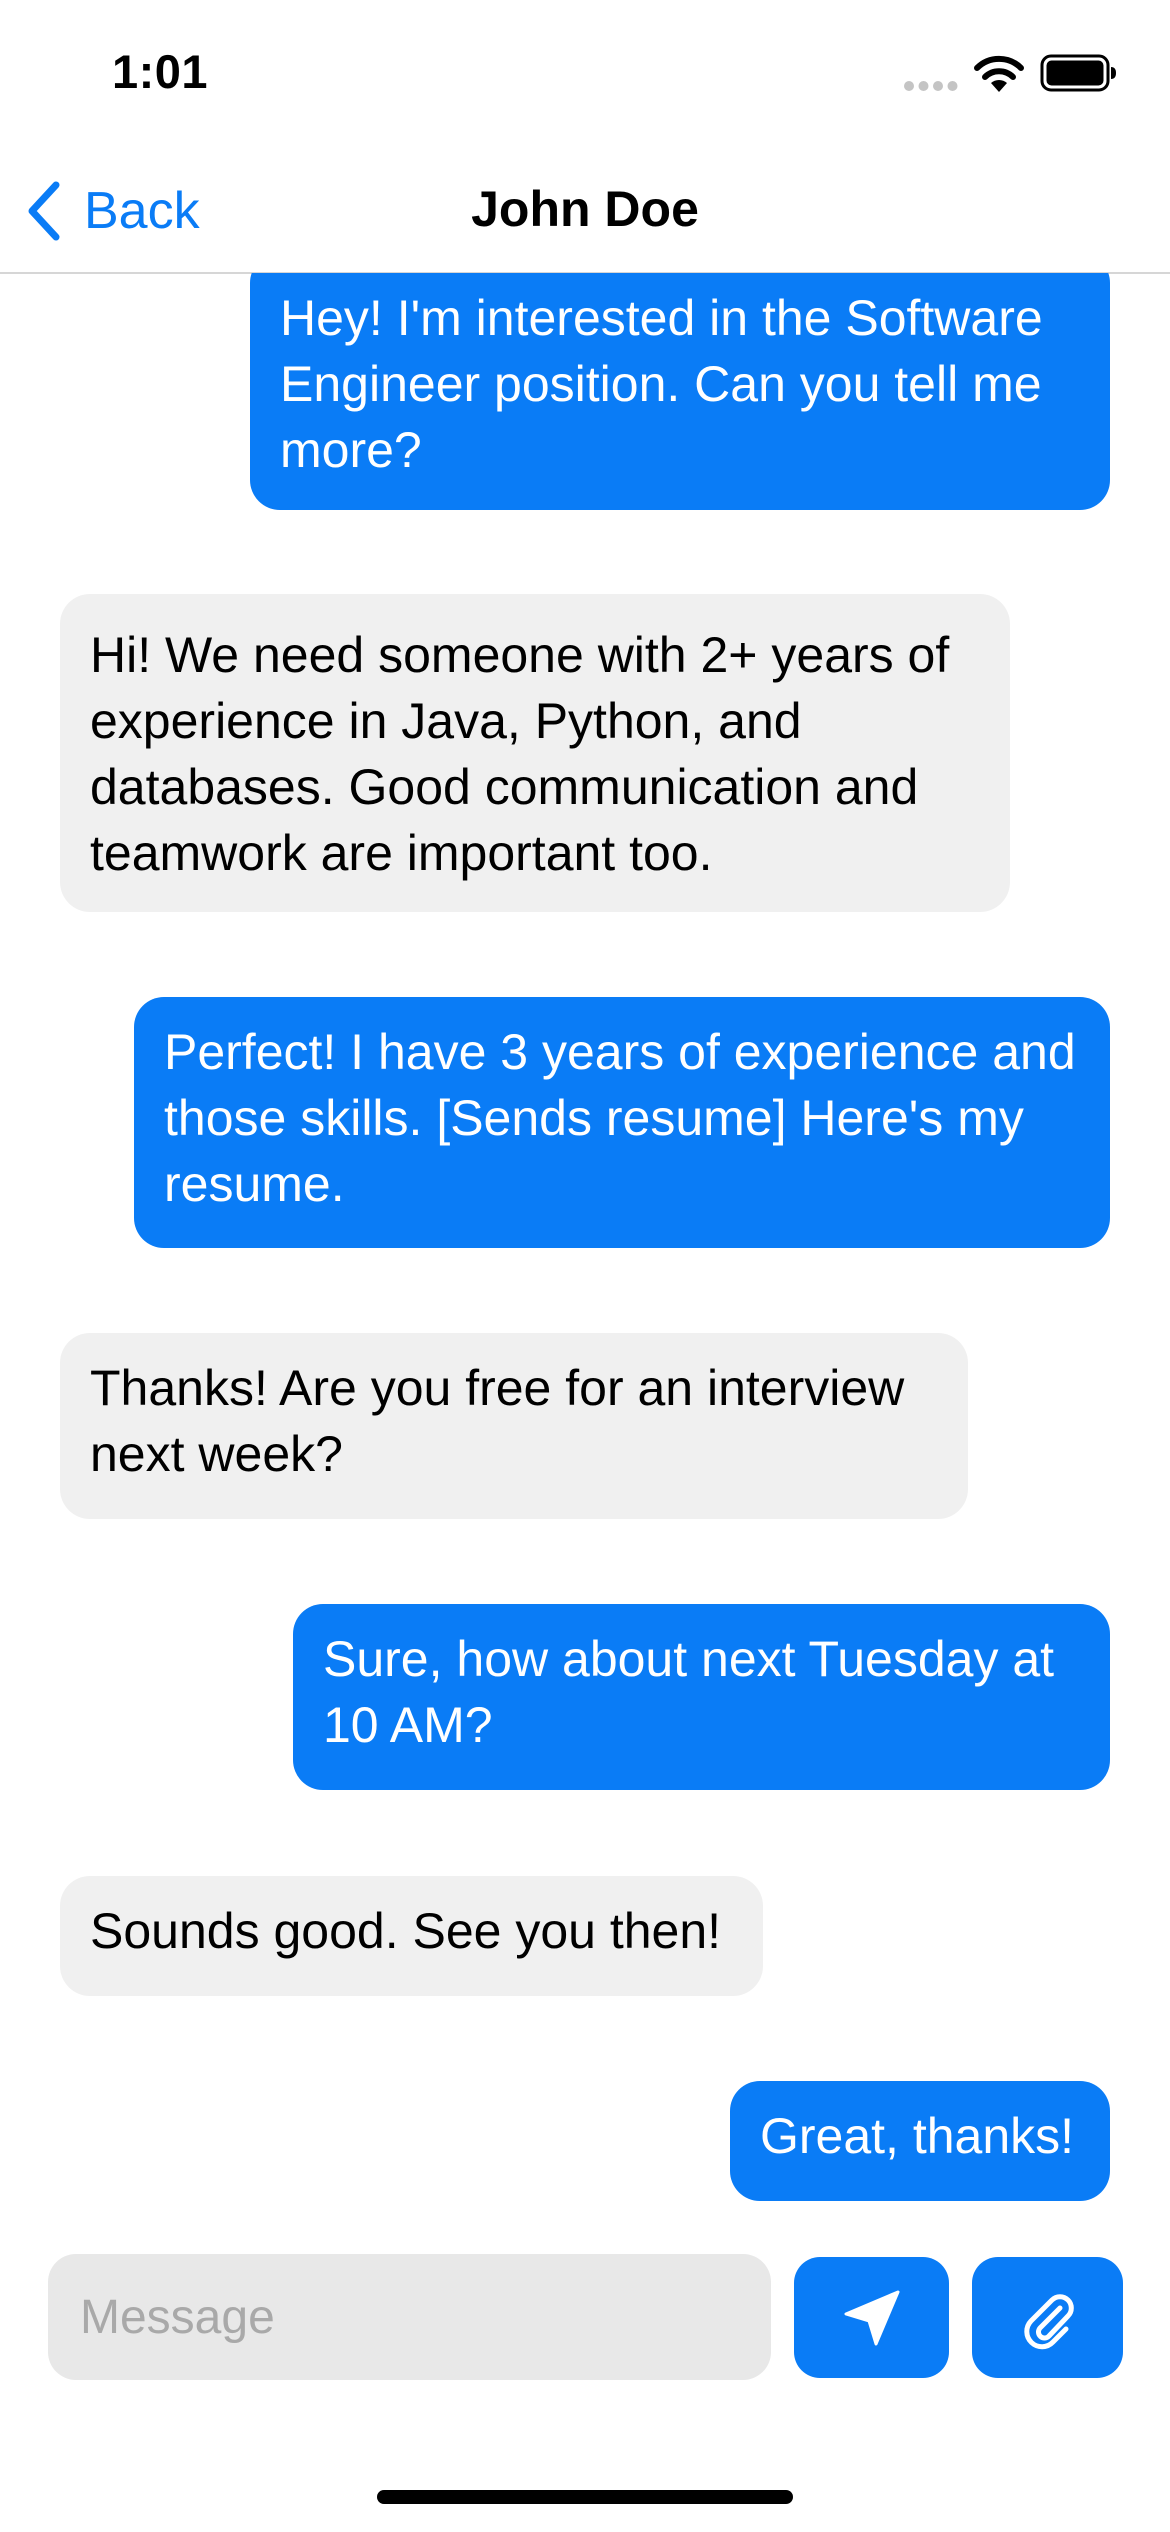  What do you see at coordinates (931, 86) in the screenshot?
I see `cellular-signal-icon` at bounding box center [931, 86].